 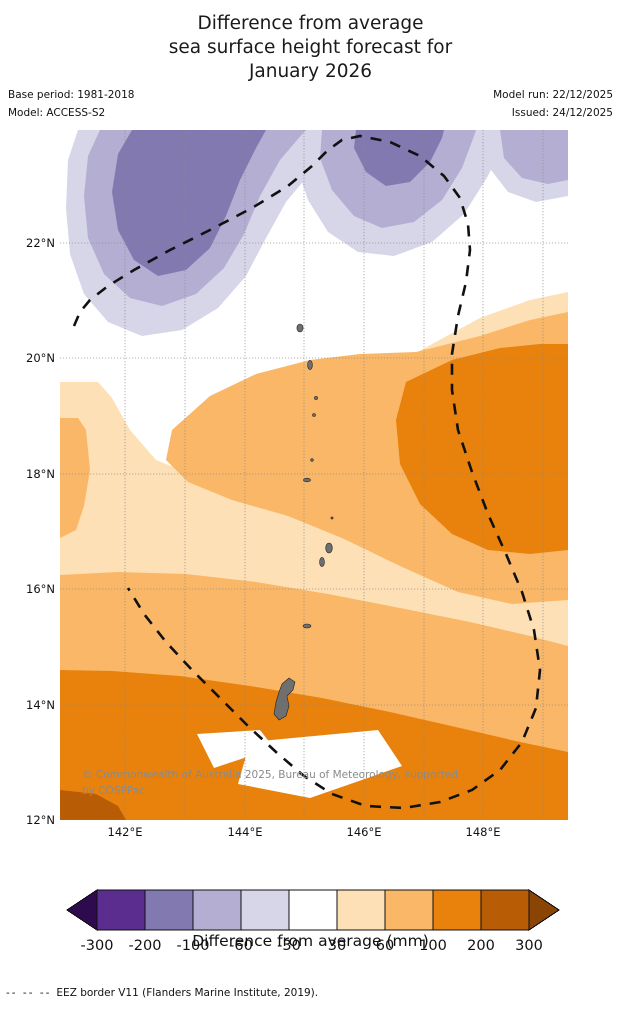 What do you see at coordinates (336, 946) in the screenshot?
I see `colorbar-tick-30: 30` at bounding box center [336, 946].